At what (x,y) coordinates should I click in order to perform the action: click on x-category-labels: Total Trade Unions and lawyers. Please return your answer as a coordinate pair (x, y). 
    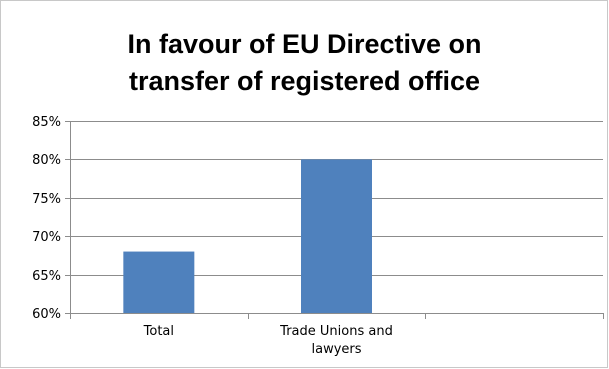
    Looking at the image, I should click on (268, 340).